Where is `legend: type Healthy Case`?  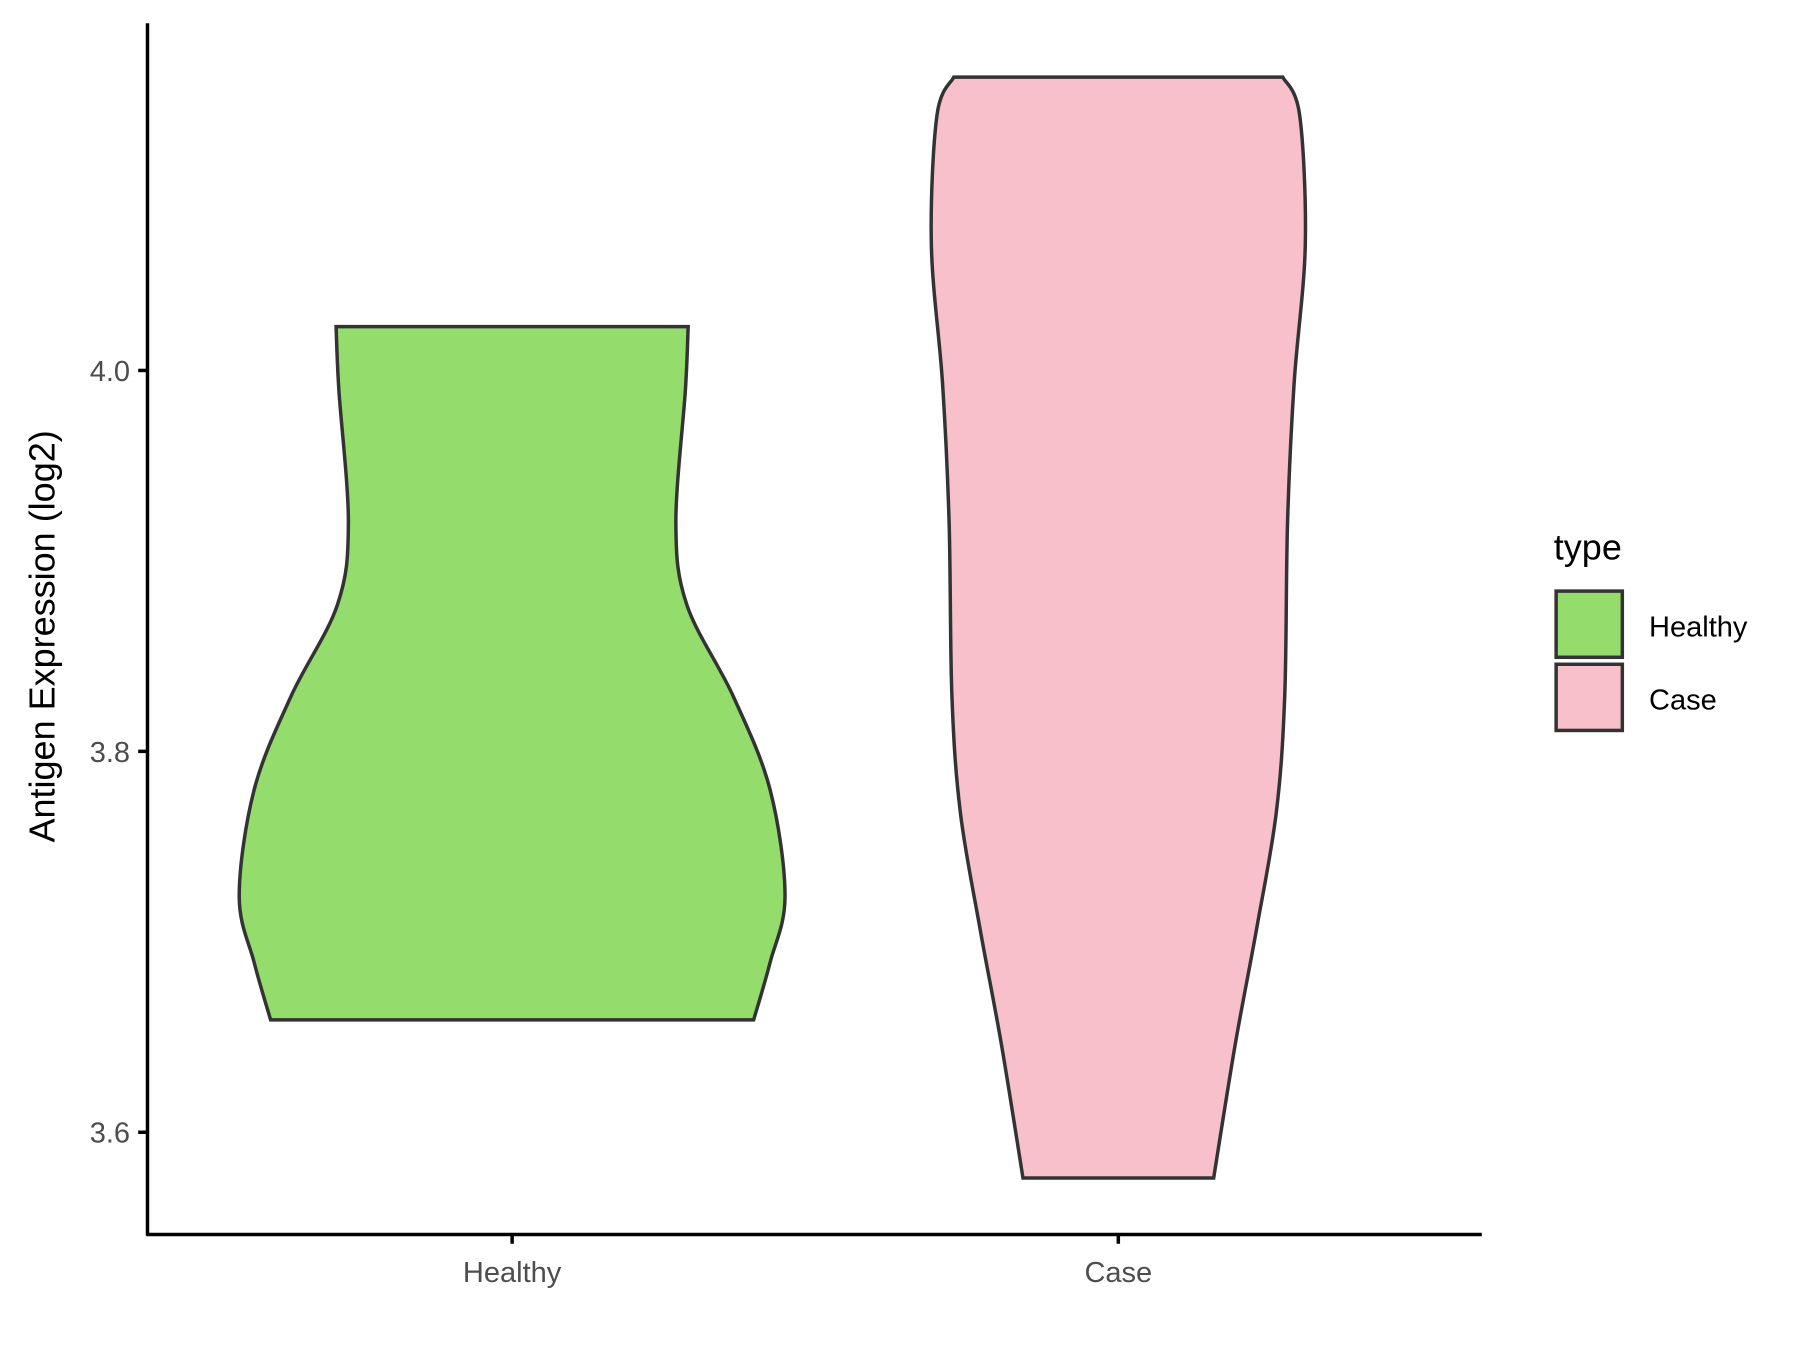
legend: type Healthy Case is located at coordinates (1651, 630).